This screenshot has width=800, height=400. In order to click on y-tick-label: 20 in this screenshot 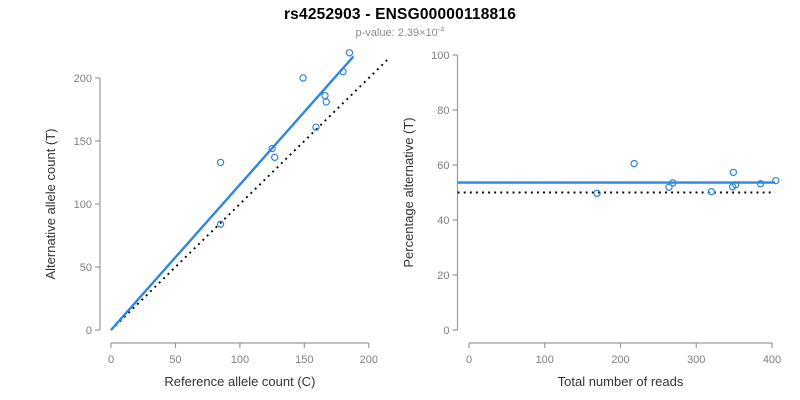, I will do `click(443, 276)`.